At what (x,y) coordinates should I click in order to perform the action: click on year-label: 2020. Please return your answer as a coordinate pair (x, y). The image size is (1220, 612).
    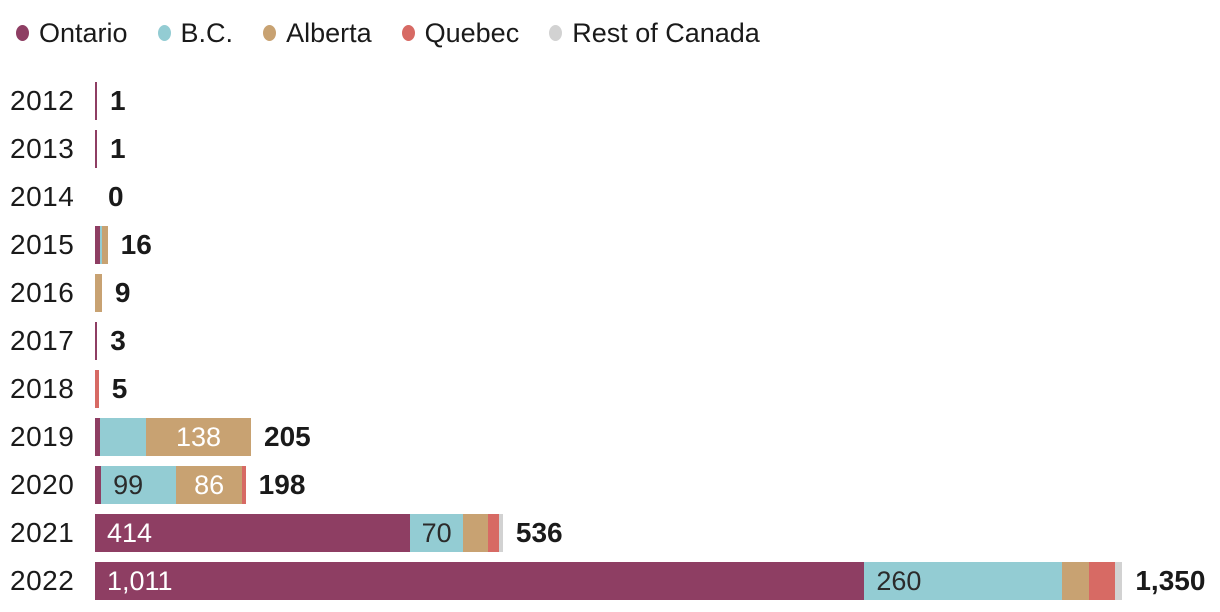
    Looking at the image, I should click on (42, 484).